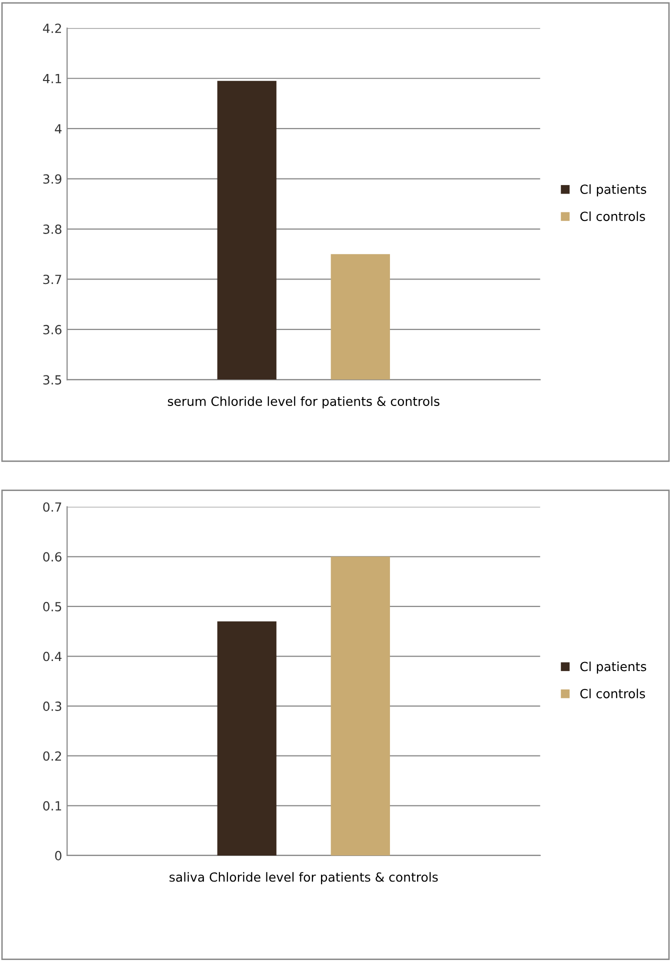 This screenshot has height=971, width=671. I want to click on y-tick-label: 0.6, so click(52, 557).